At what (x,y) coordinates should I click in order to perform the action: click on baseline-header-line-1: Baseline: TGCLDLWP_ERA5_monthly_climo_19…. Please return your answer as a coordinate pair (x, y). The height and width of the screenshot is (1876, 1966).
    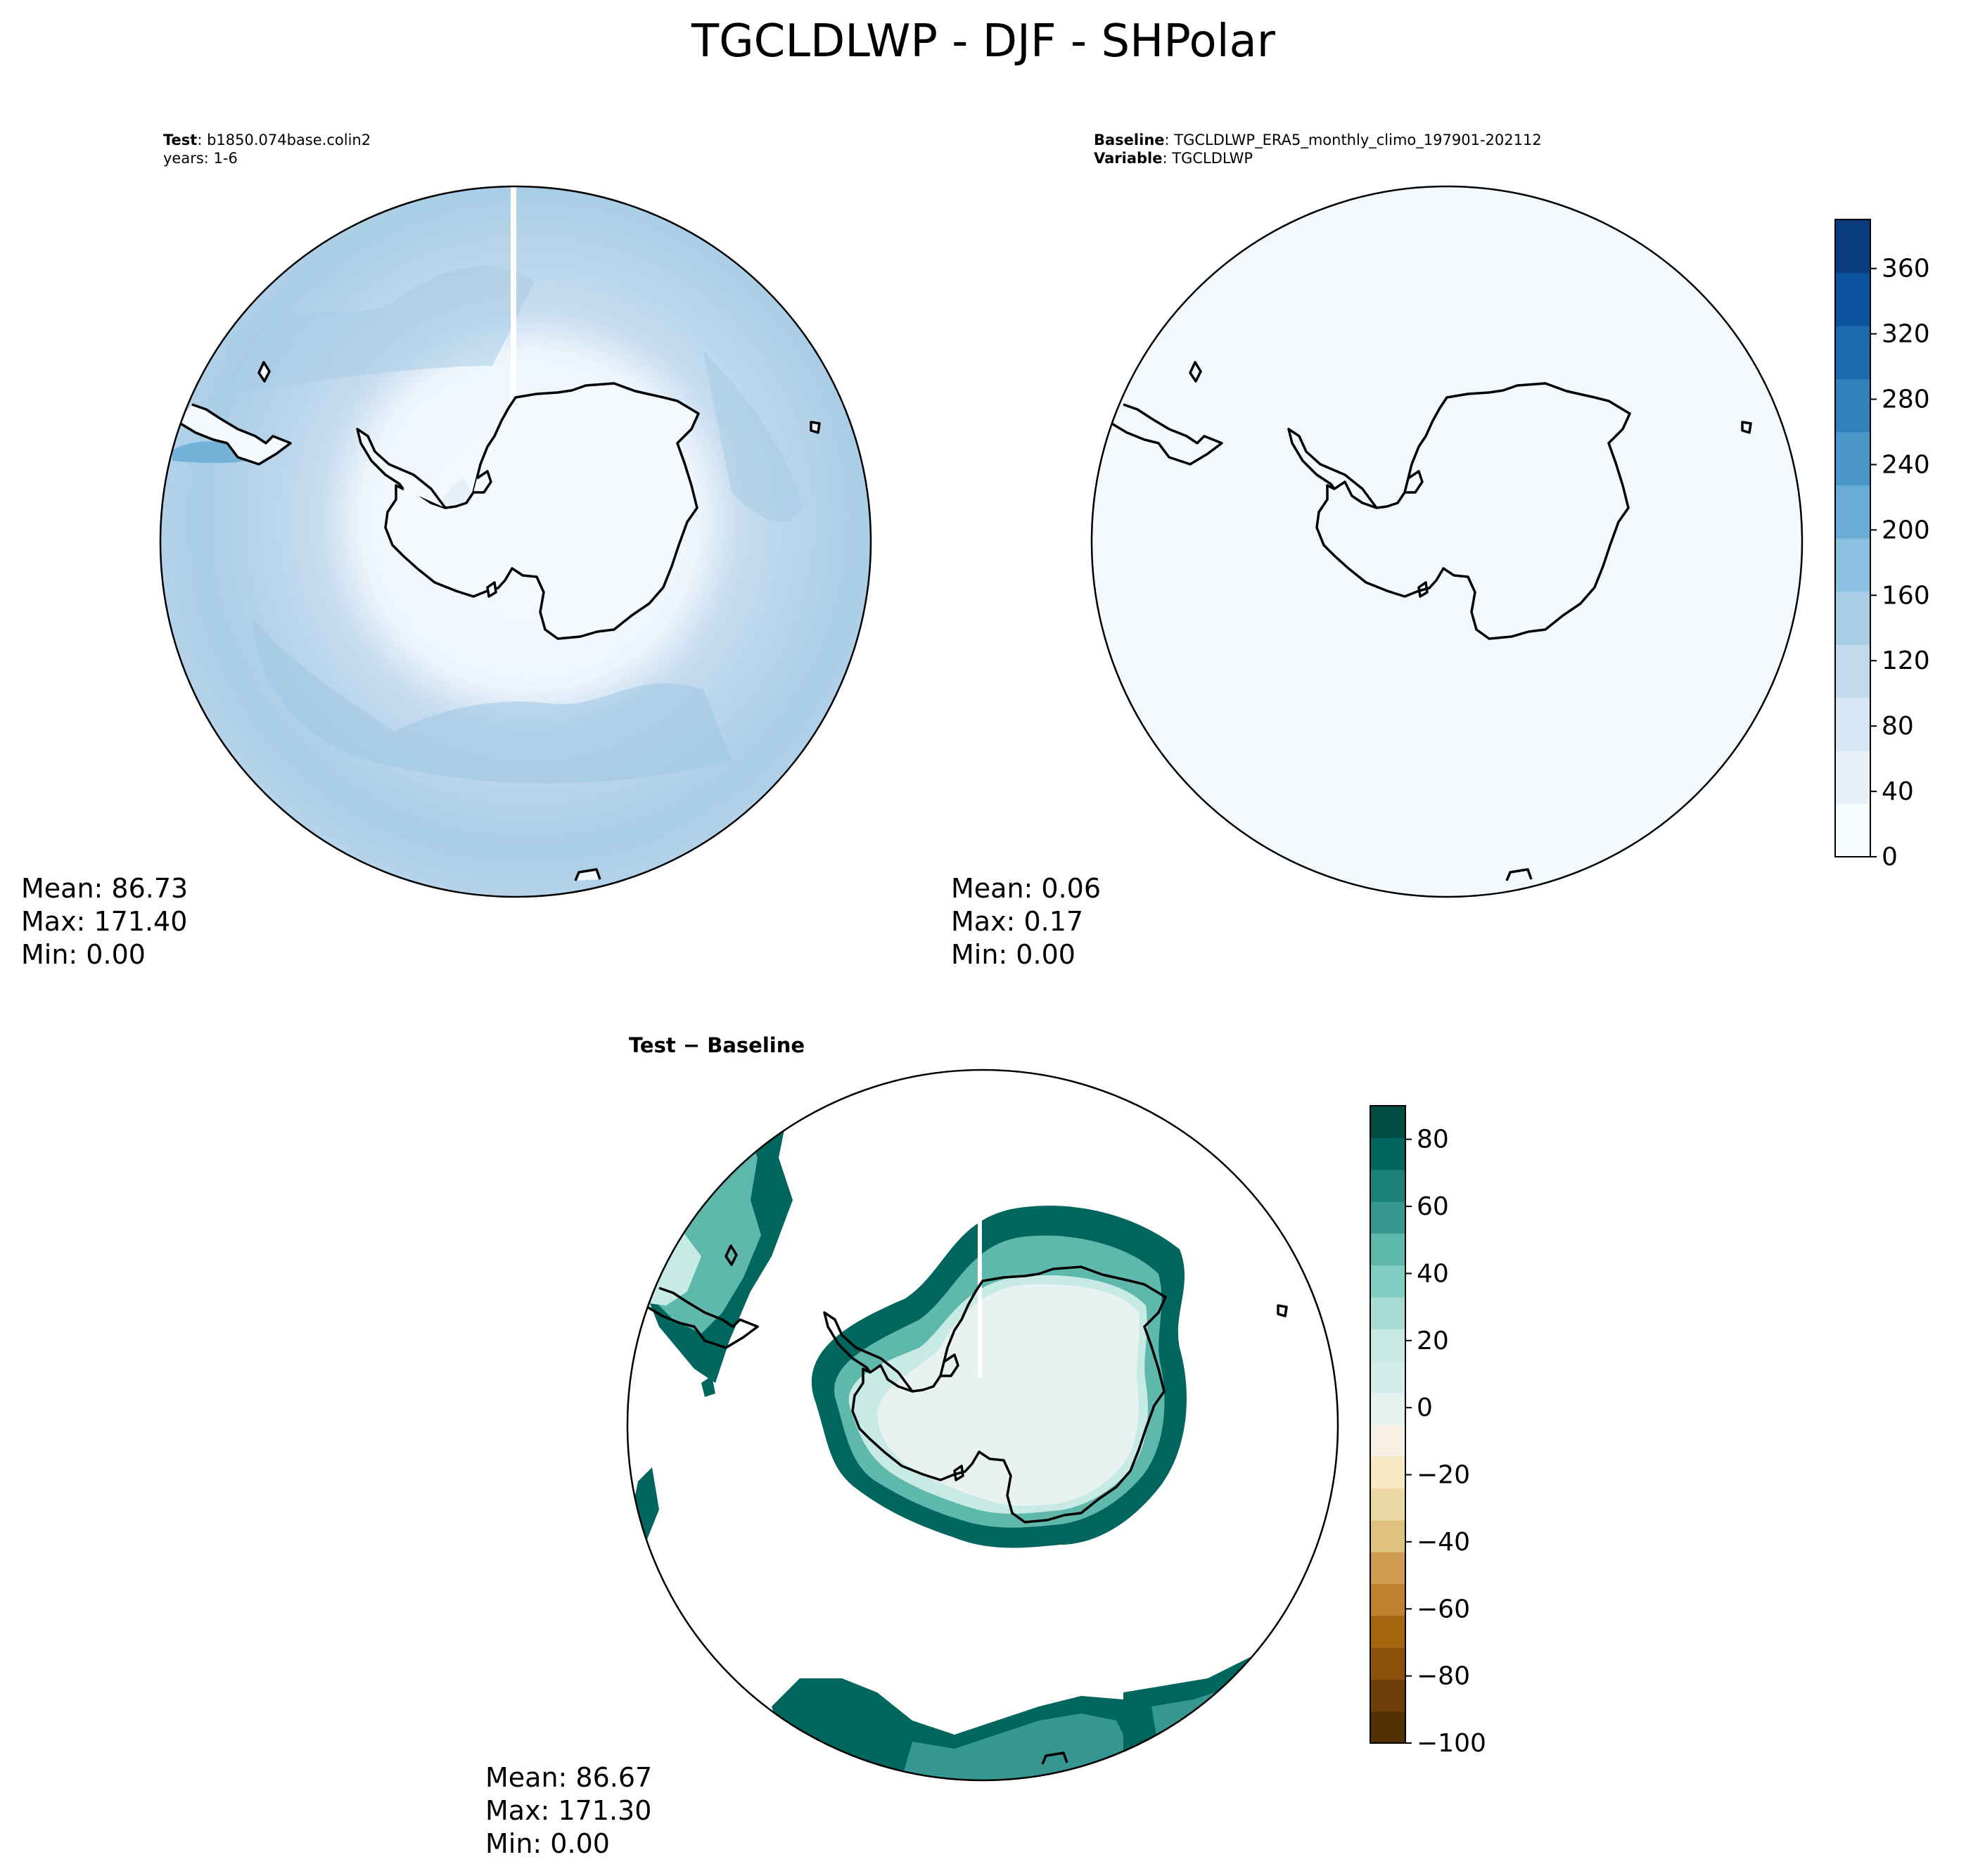
    Looking at the image, I should click on (1318, 140).